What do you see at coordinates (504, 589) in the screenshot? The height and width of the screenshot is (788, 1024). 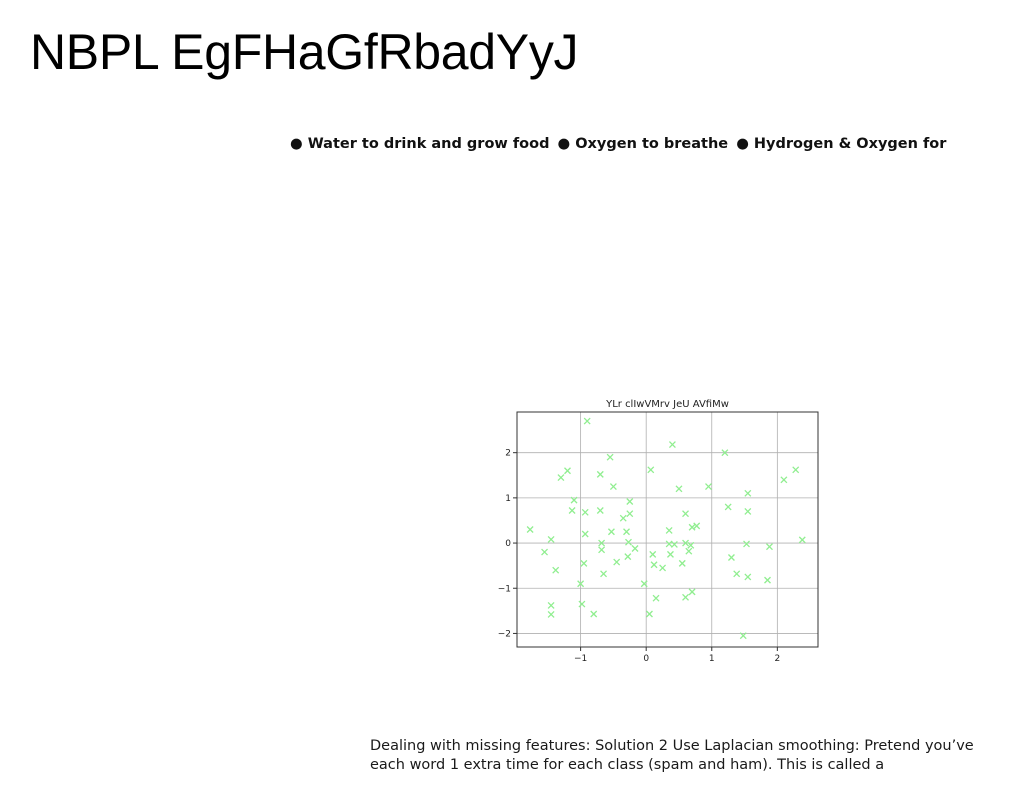 I see `y-tick-label: −1` at bounding box center [504, 589].